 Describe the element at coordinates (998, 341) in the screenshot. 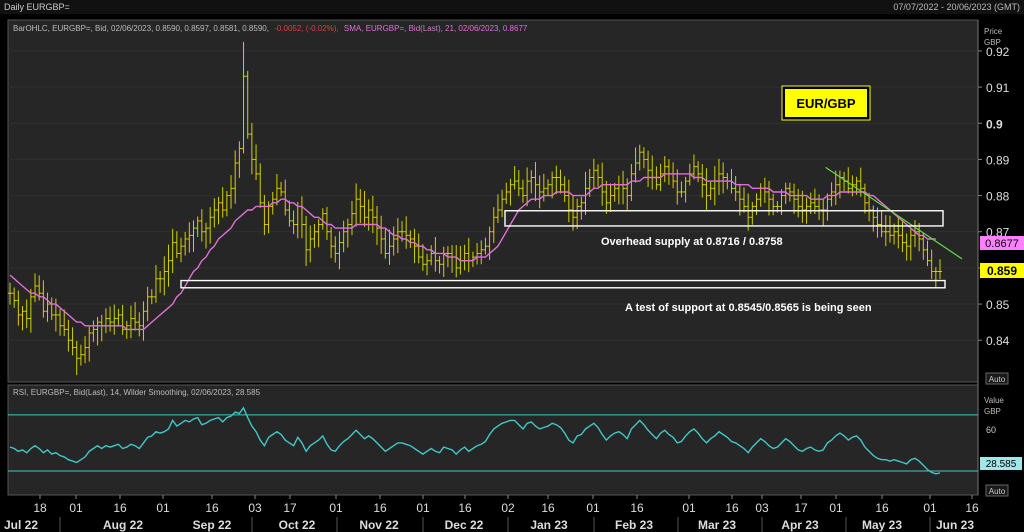

I see `price-tick-label: 0.84` at that location.